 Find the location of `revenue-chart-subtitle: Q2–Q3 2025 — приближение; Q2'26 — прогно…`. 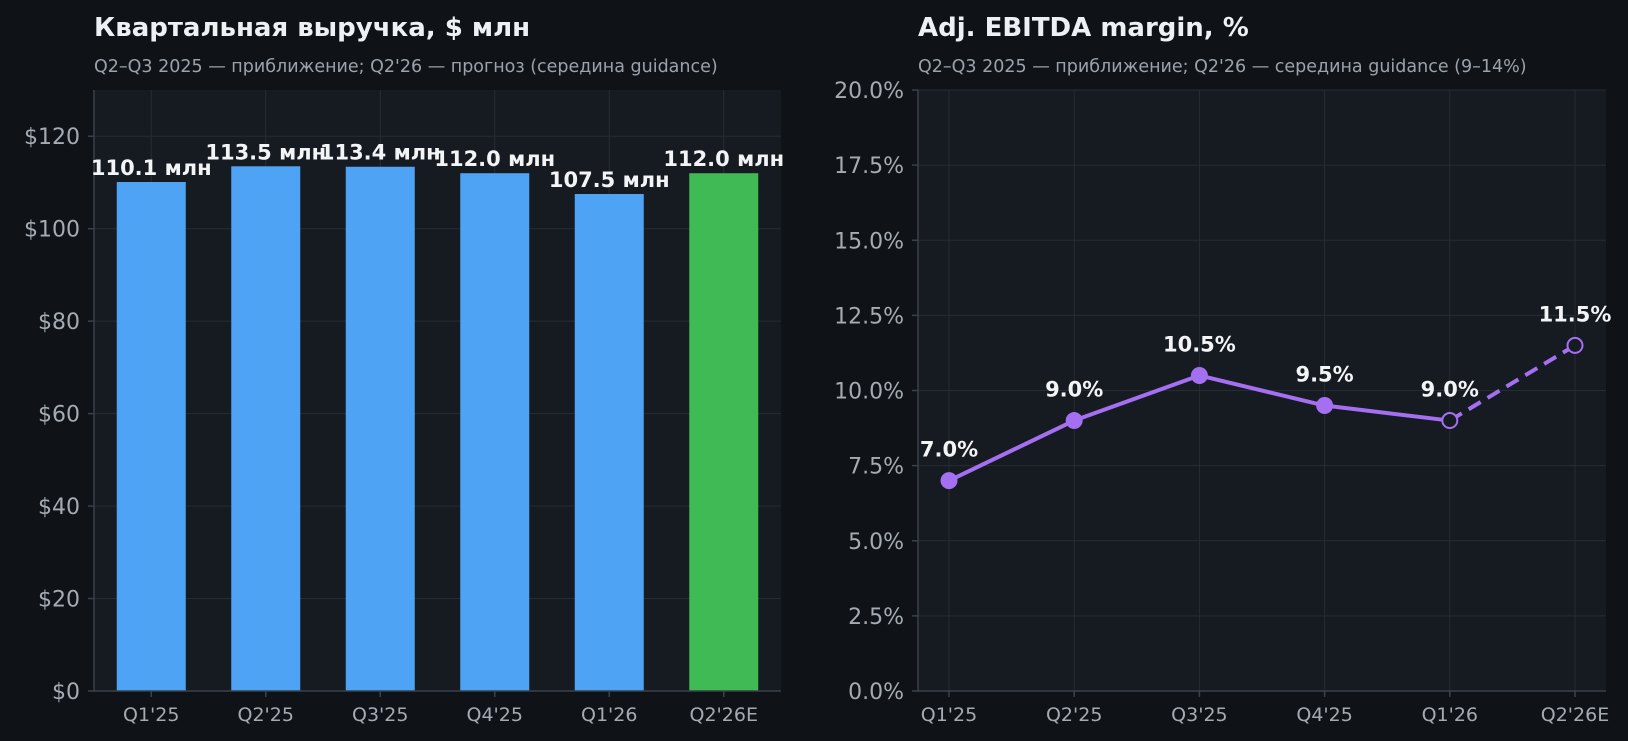

revenue-chart-subtitle: Q2–Q3 2025 — приближение; Q2'26 — прогно… is located at coordinates (406, 67).